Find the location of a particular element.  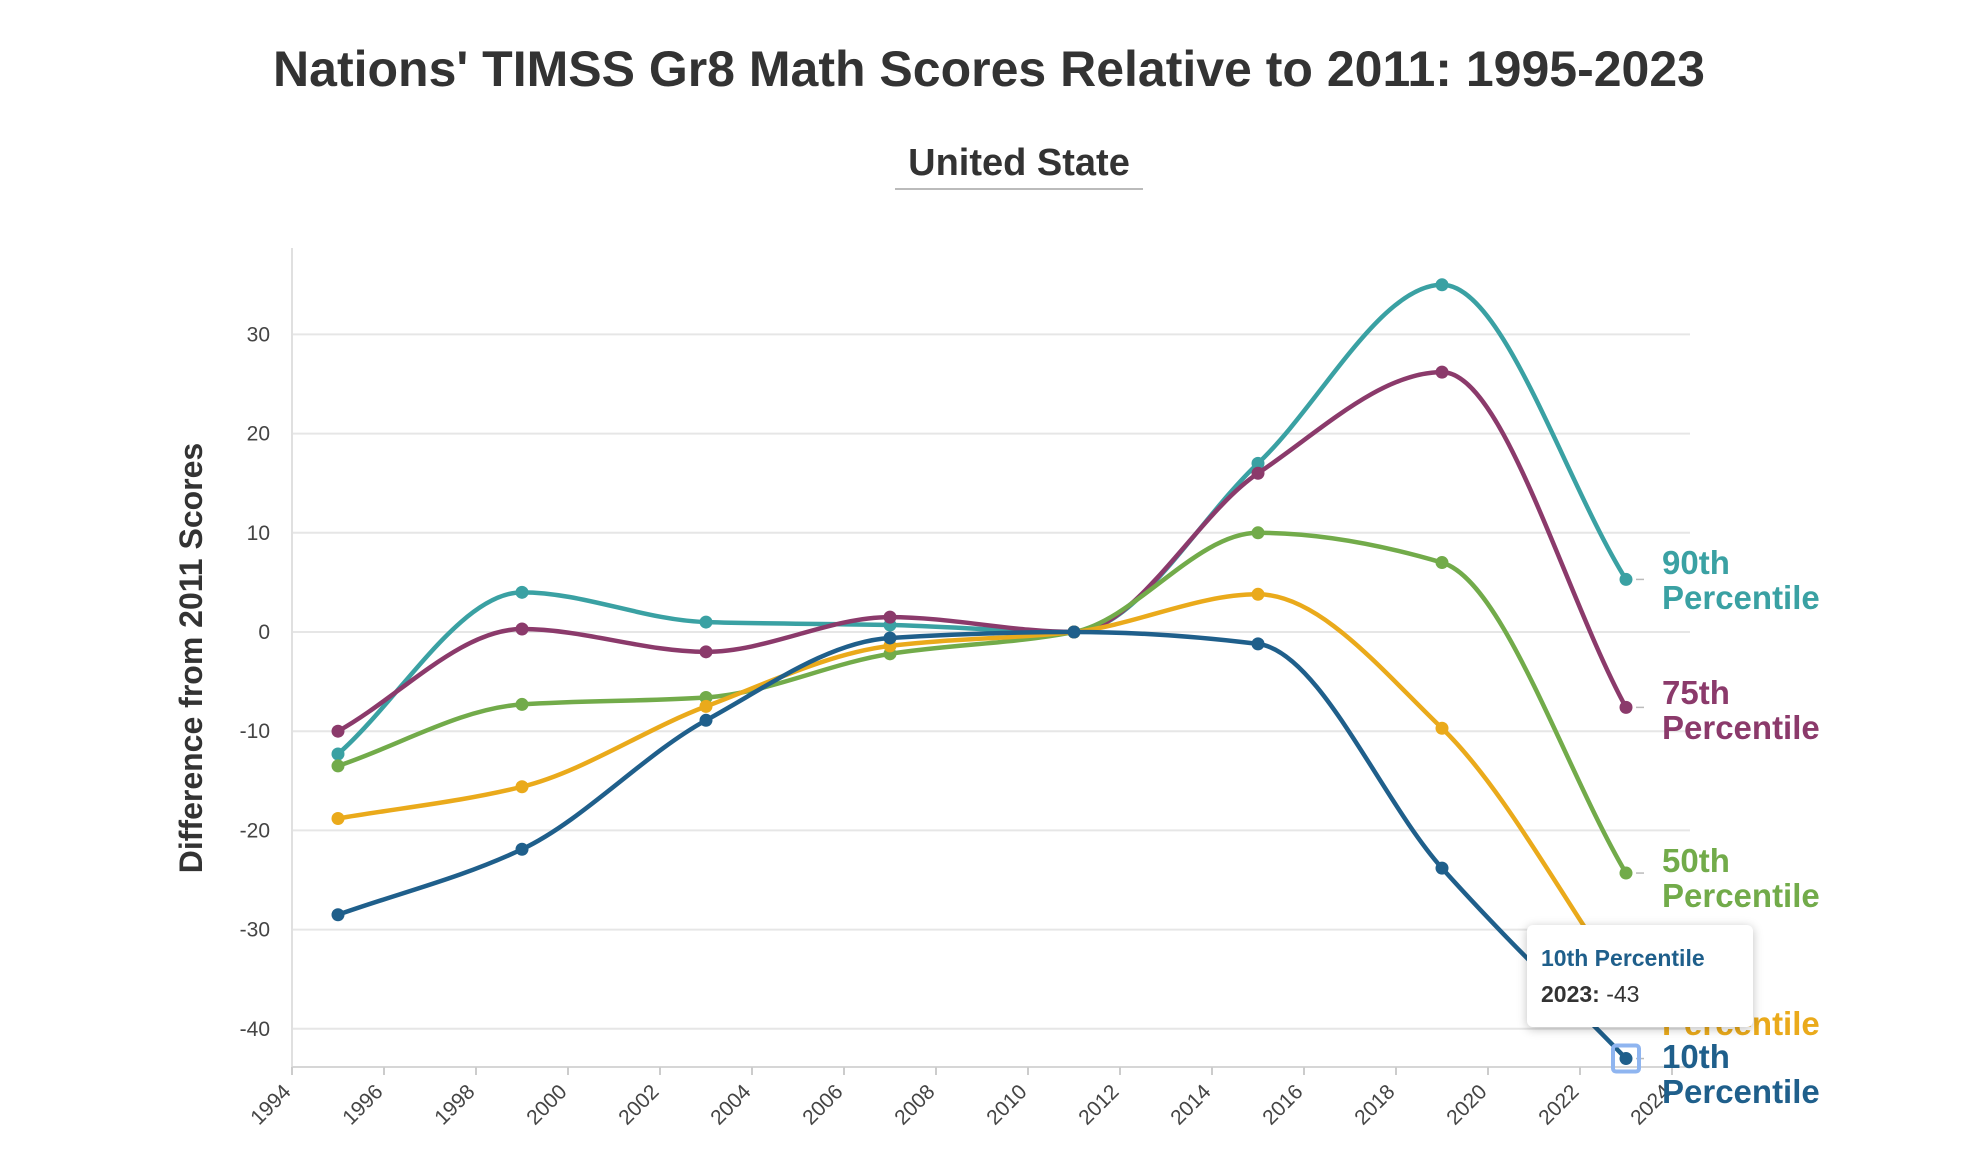

y-tick-label: 0 is located at coordinates (264, 632).